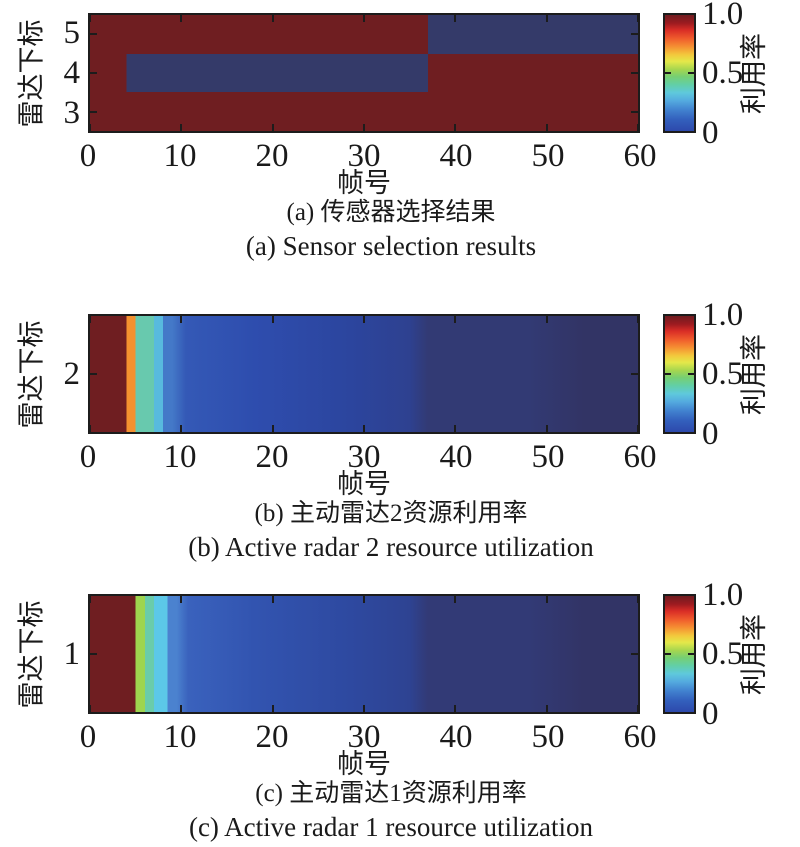 This screenshot has height=847, width=800. Describe the element at coordinates (72, 113) in the screenshot. I see `y-tick-label: 3` at that location.